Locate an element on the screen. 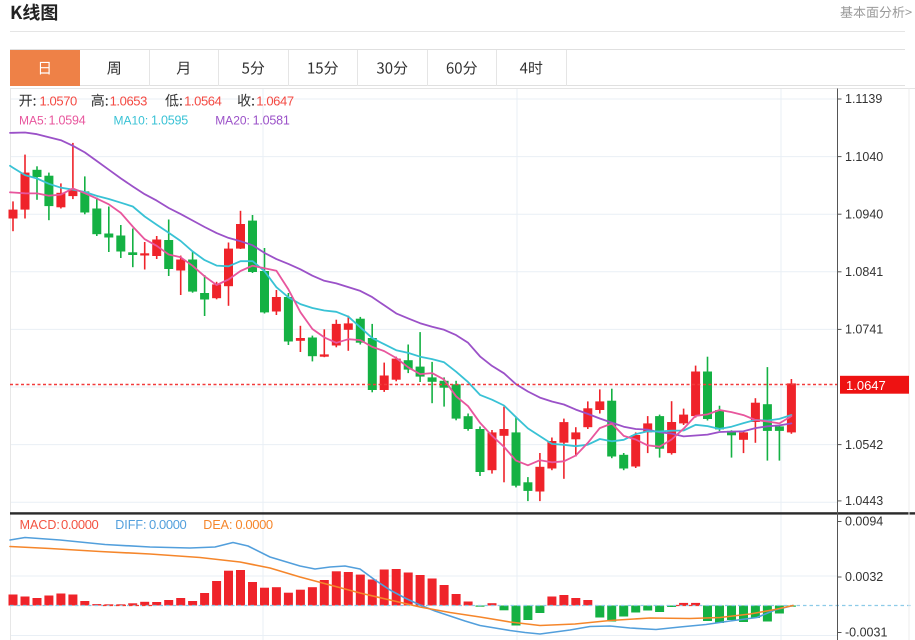 The width and height of the screenshot is (915, 640). svg-text: 1.0594 is located at coordinates (67, 121).